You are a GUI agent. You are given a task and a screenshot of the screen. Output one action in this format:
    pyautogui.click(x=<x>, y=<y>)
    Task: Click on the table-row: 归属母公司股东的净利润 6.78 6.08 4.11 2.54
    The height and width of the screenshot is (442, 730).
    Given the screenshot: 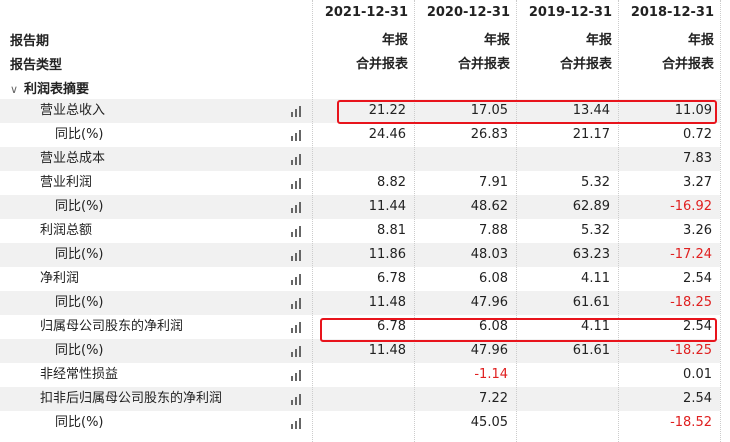 What is the action you would take?
    pyautogui.click(x=360, y=327)
    